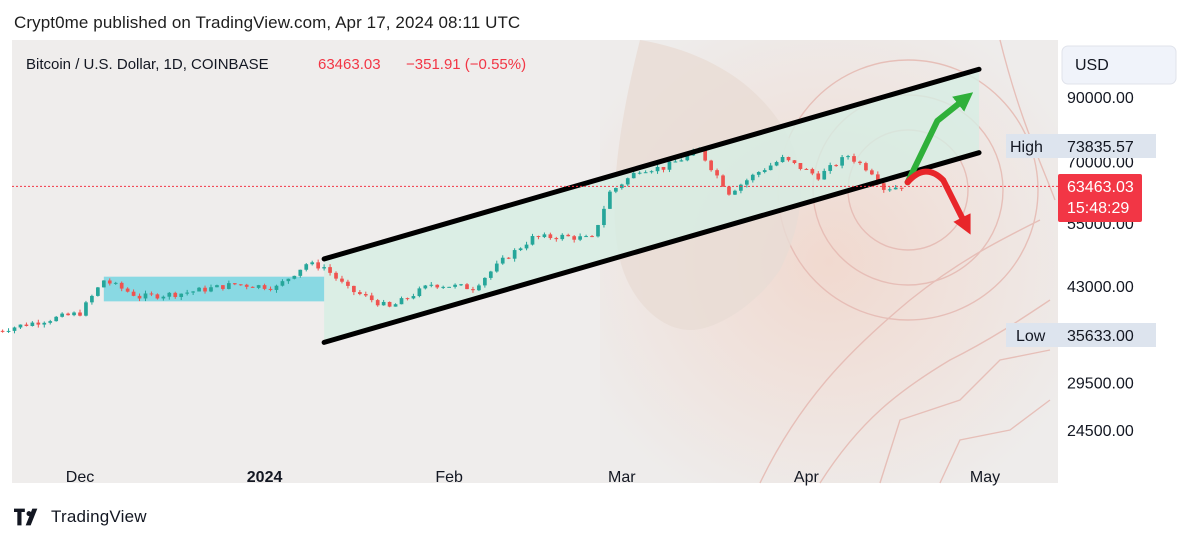 The width and height of the screenshot is (1200, 544). What do you see at coordinates (1031, 336) in the screenshot?
I see `low-label: Low` at bounding box center [1031, 336].